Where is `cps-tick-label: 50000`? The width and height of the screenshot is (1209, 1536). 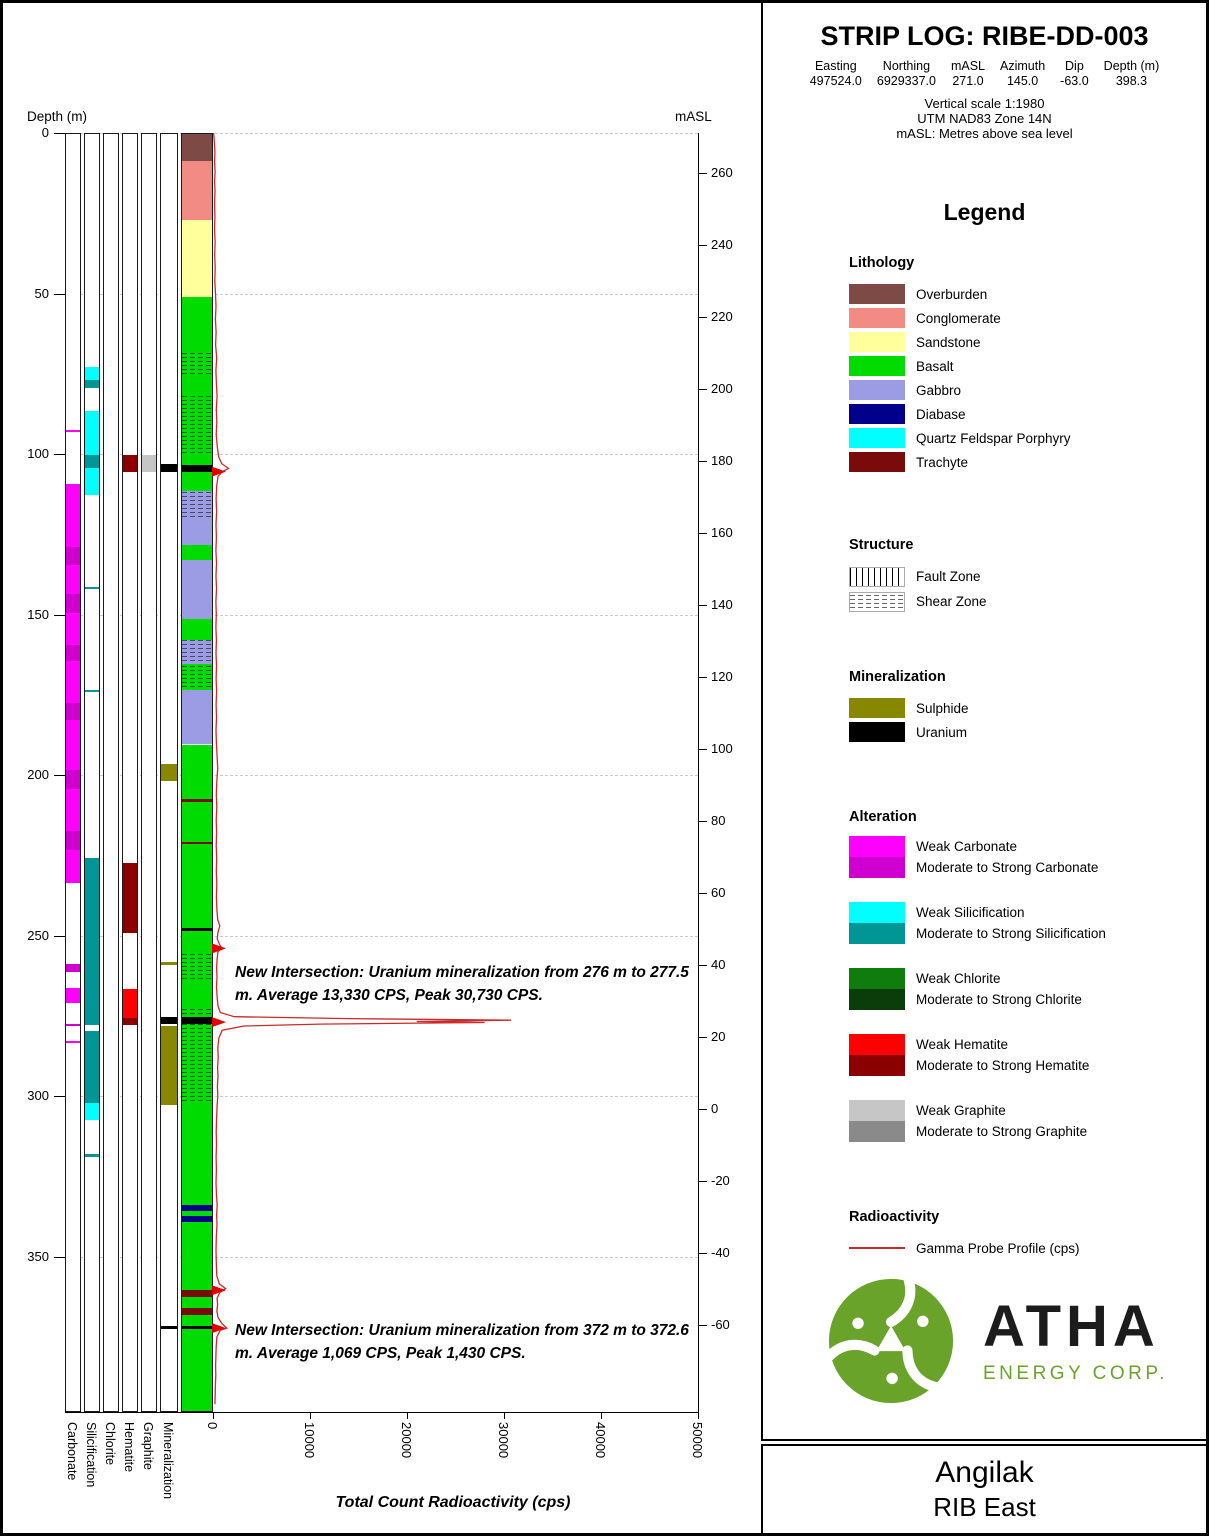 cps-tick-label: 50000 is located at coordinates (697, 1439).